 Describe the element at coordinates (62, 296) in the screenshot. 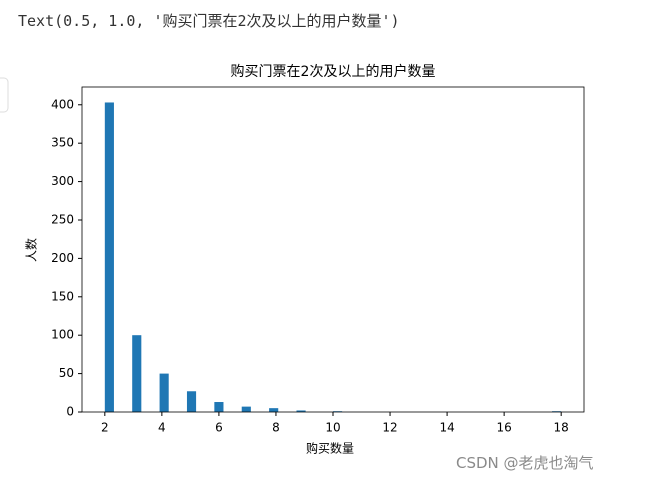

I see `y-tick-label: 150` at that location.